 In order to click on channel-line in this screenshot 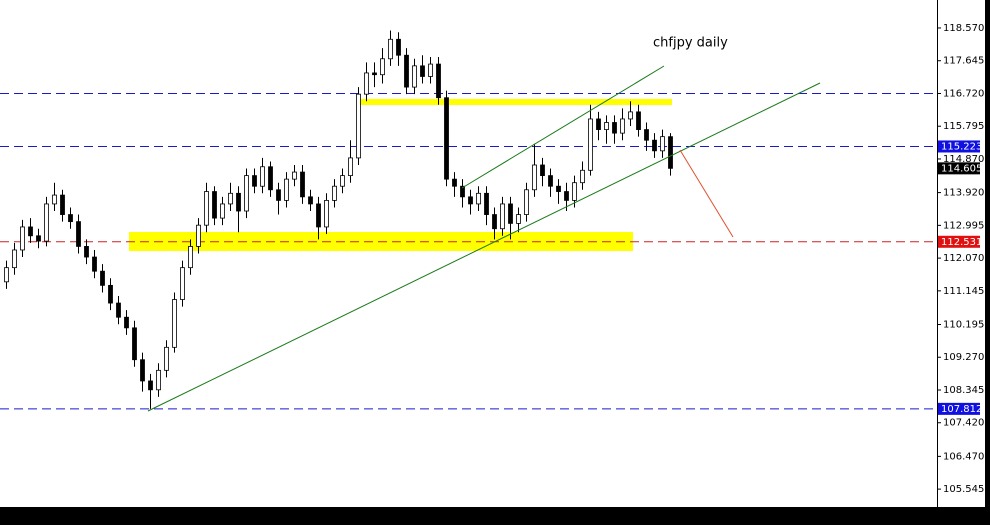, I will do `click(563, 127)`.